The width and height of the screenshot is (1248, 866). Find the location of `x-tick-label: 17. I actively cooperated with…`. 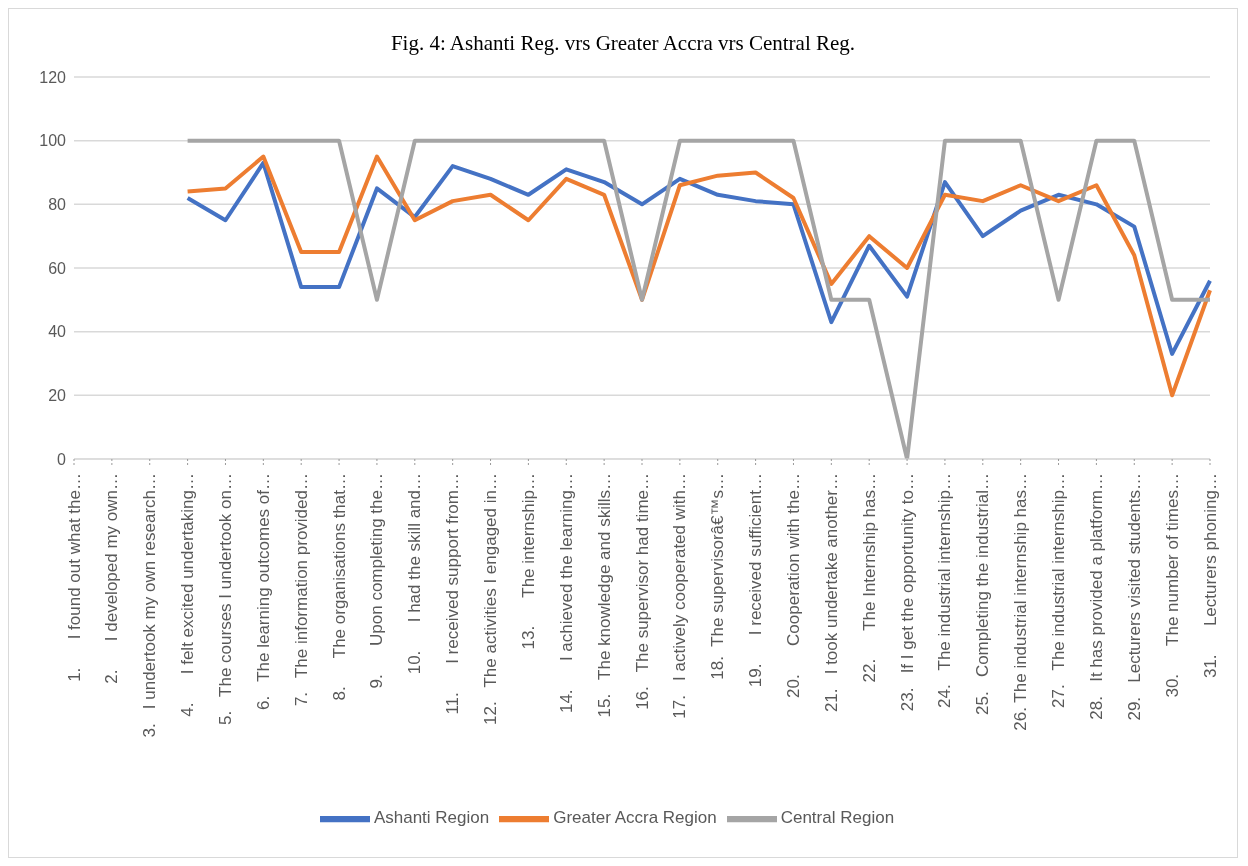

x-tick-label: 17. I actively cooperated with… is located at coordinates (680, 596).